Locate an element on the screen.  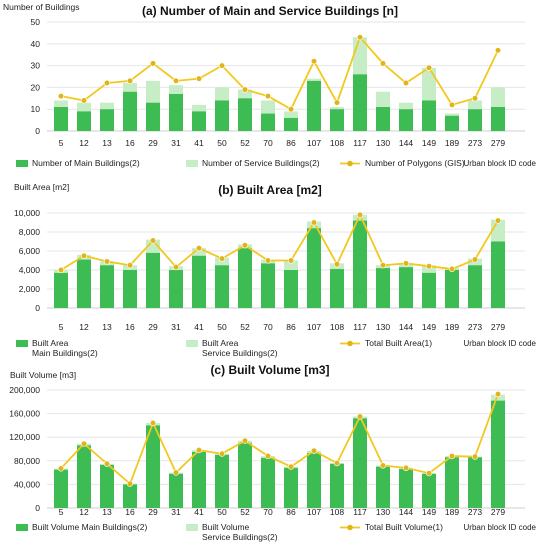
y-tick-label: 40 is located at coordinates (36, 44).